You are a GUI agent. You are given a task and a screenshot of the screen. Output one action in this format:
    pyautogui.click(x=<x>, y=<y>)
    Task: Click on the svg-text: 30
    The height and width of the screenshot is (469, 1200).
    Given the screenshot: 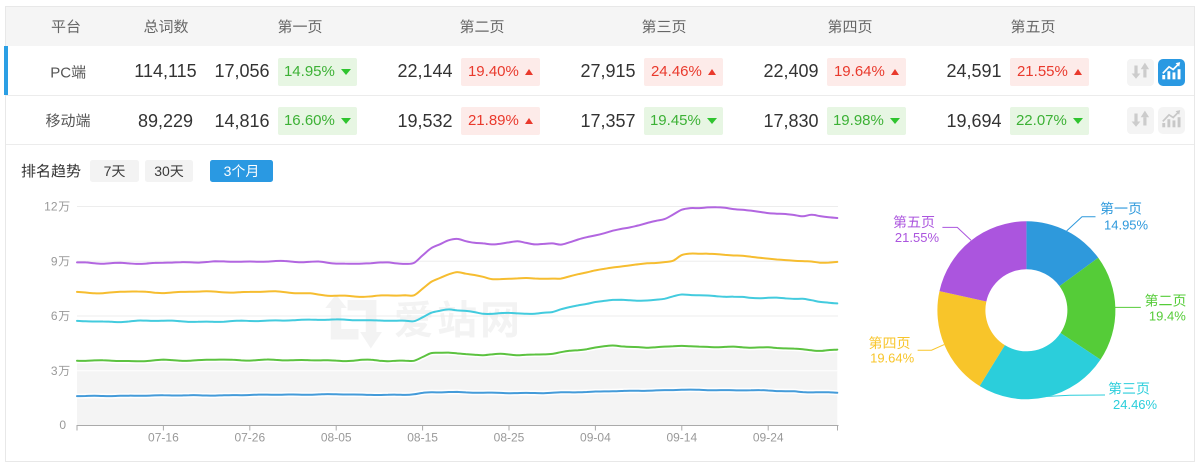 What is the action you would take?
    pyautogui.click(x=162, y=171)
    